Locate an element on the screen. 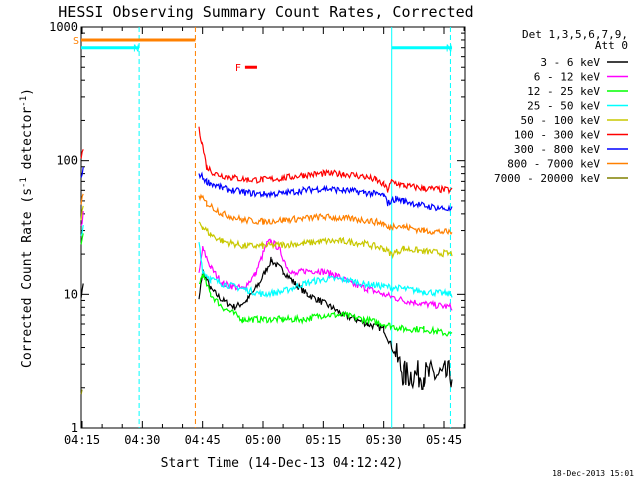 The image size is (640, 480). legend-label: 6 - 12 keV is located at coordinates (567, 77).